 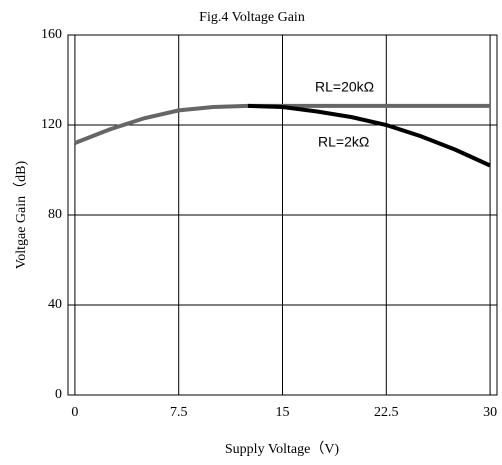 What do you see at coordinates (51, 124) in the screenshot?
I see `y-tick-label: 120` at bounding box center [51, 124].